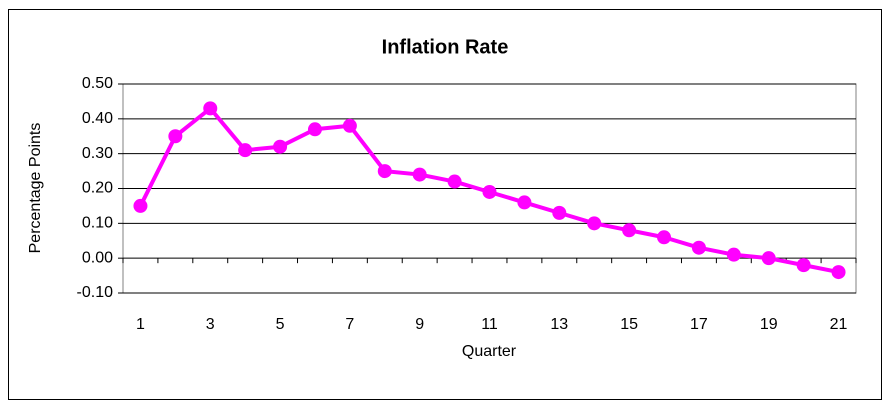 This screenshot has width=890, height=403. I want to click on x-tick-label: 3, so click(210, 324).